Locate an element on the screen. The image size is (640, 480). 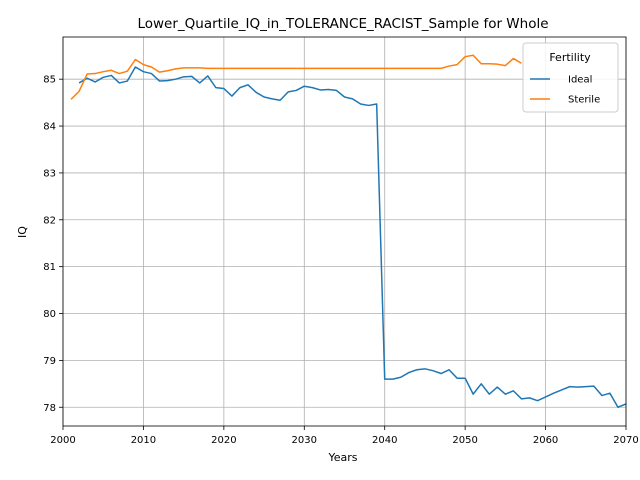
y-tick-label: 83 is located at coordinates (49, 173).